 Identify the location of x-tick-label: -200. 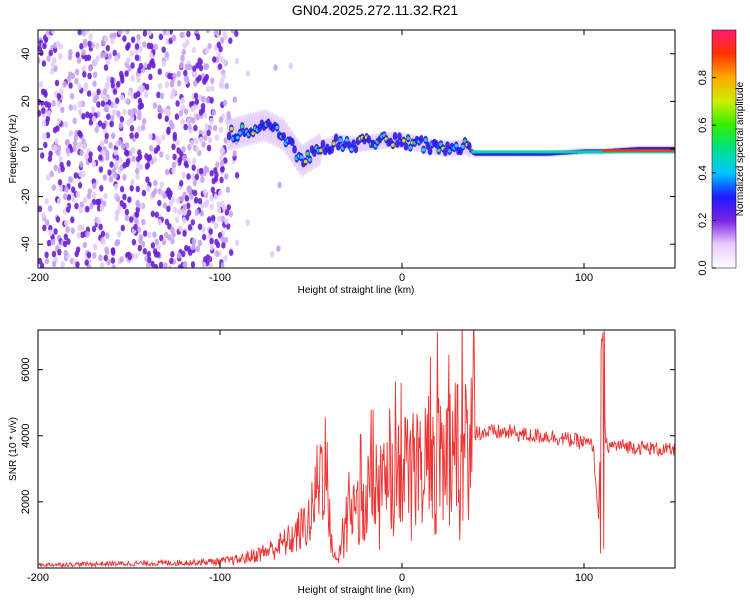
(38, 278).